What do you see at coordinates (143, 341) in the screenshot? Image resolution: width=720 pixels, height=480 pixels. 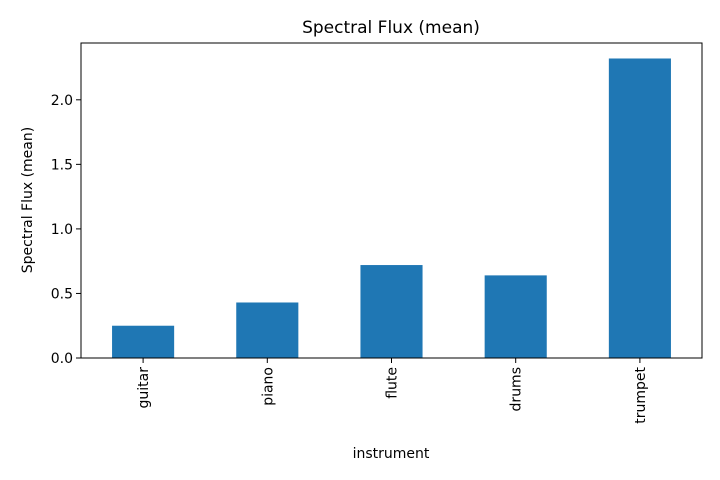 I see `bar-guitar` at bounding box center [143, 341].